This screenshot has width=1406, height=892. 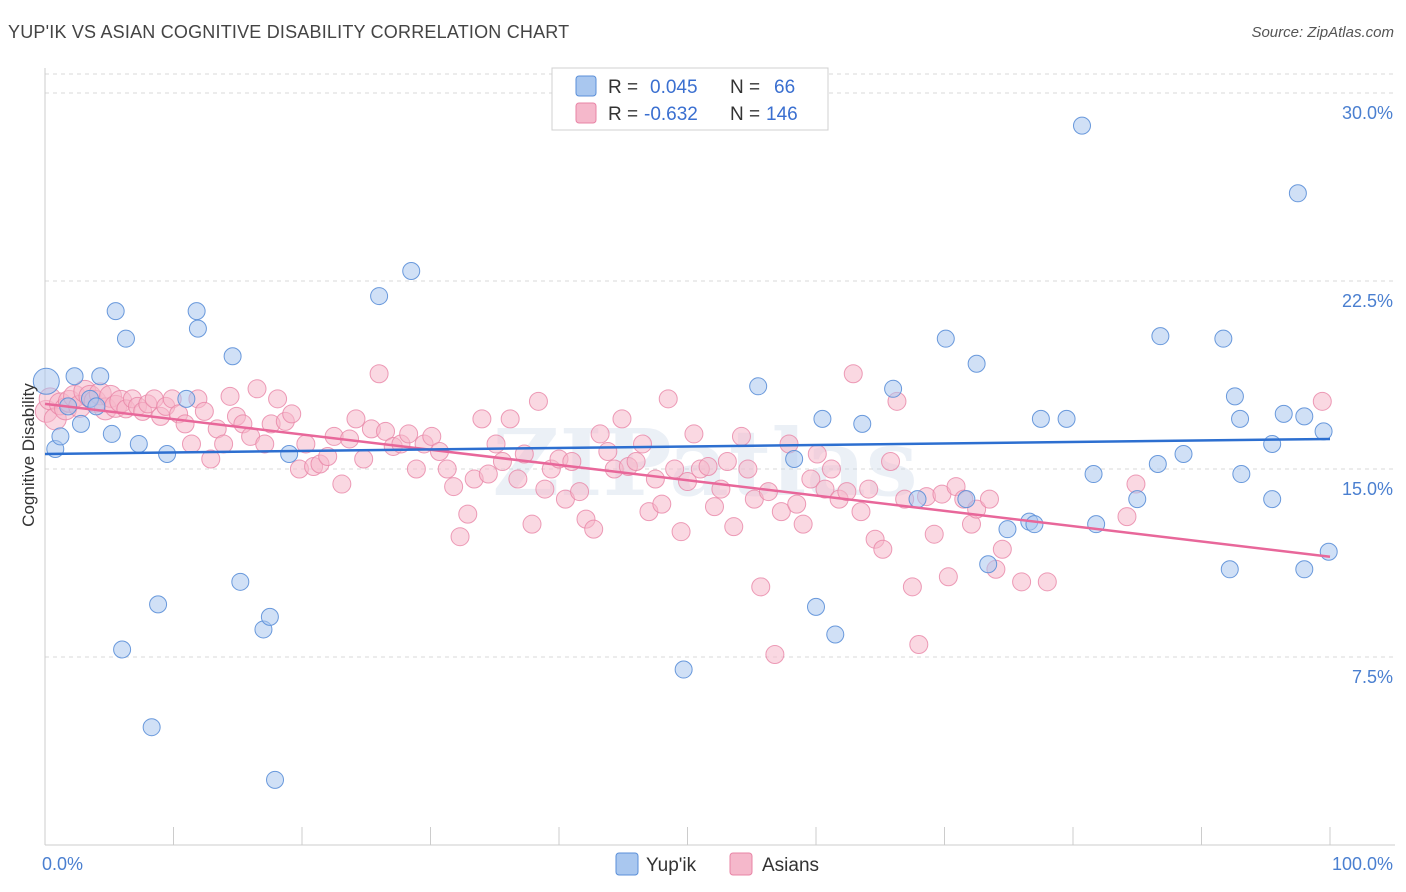 What do you see at coordinates (790, 865) in the screenshot?
I see `bottom-legend-label-asians: Asians` at bounding box center [790, 865].